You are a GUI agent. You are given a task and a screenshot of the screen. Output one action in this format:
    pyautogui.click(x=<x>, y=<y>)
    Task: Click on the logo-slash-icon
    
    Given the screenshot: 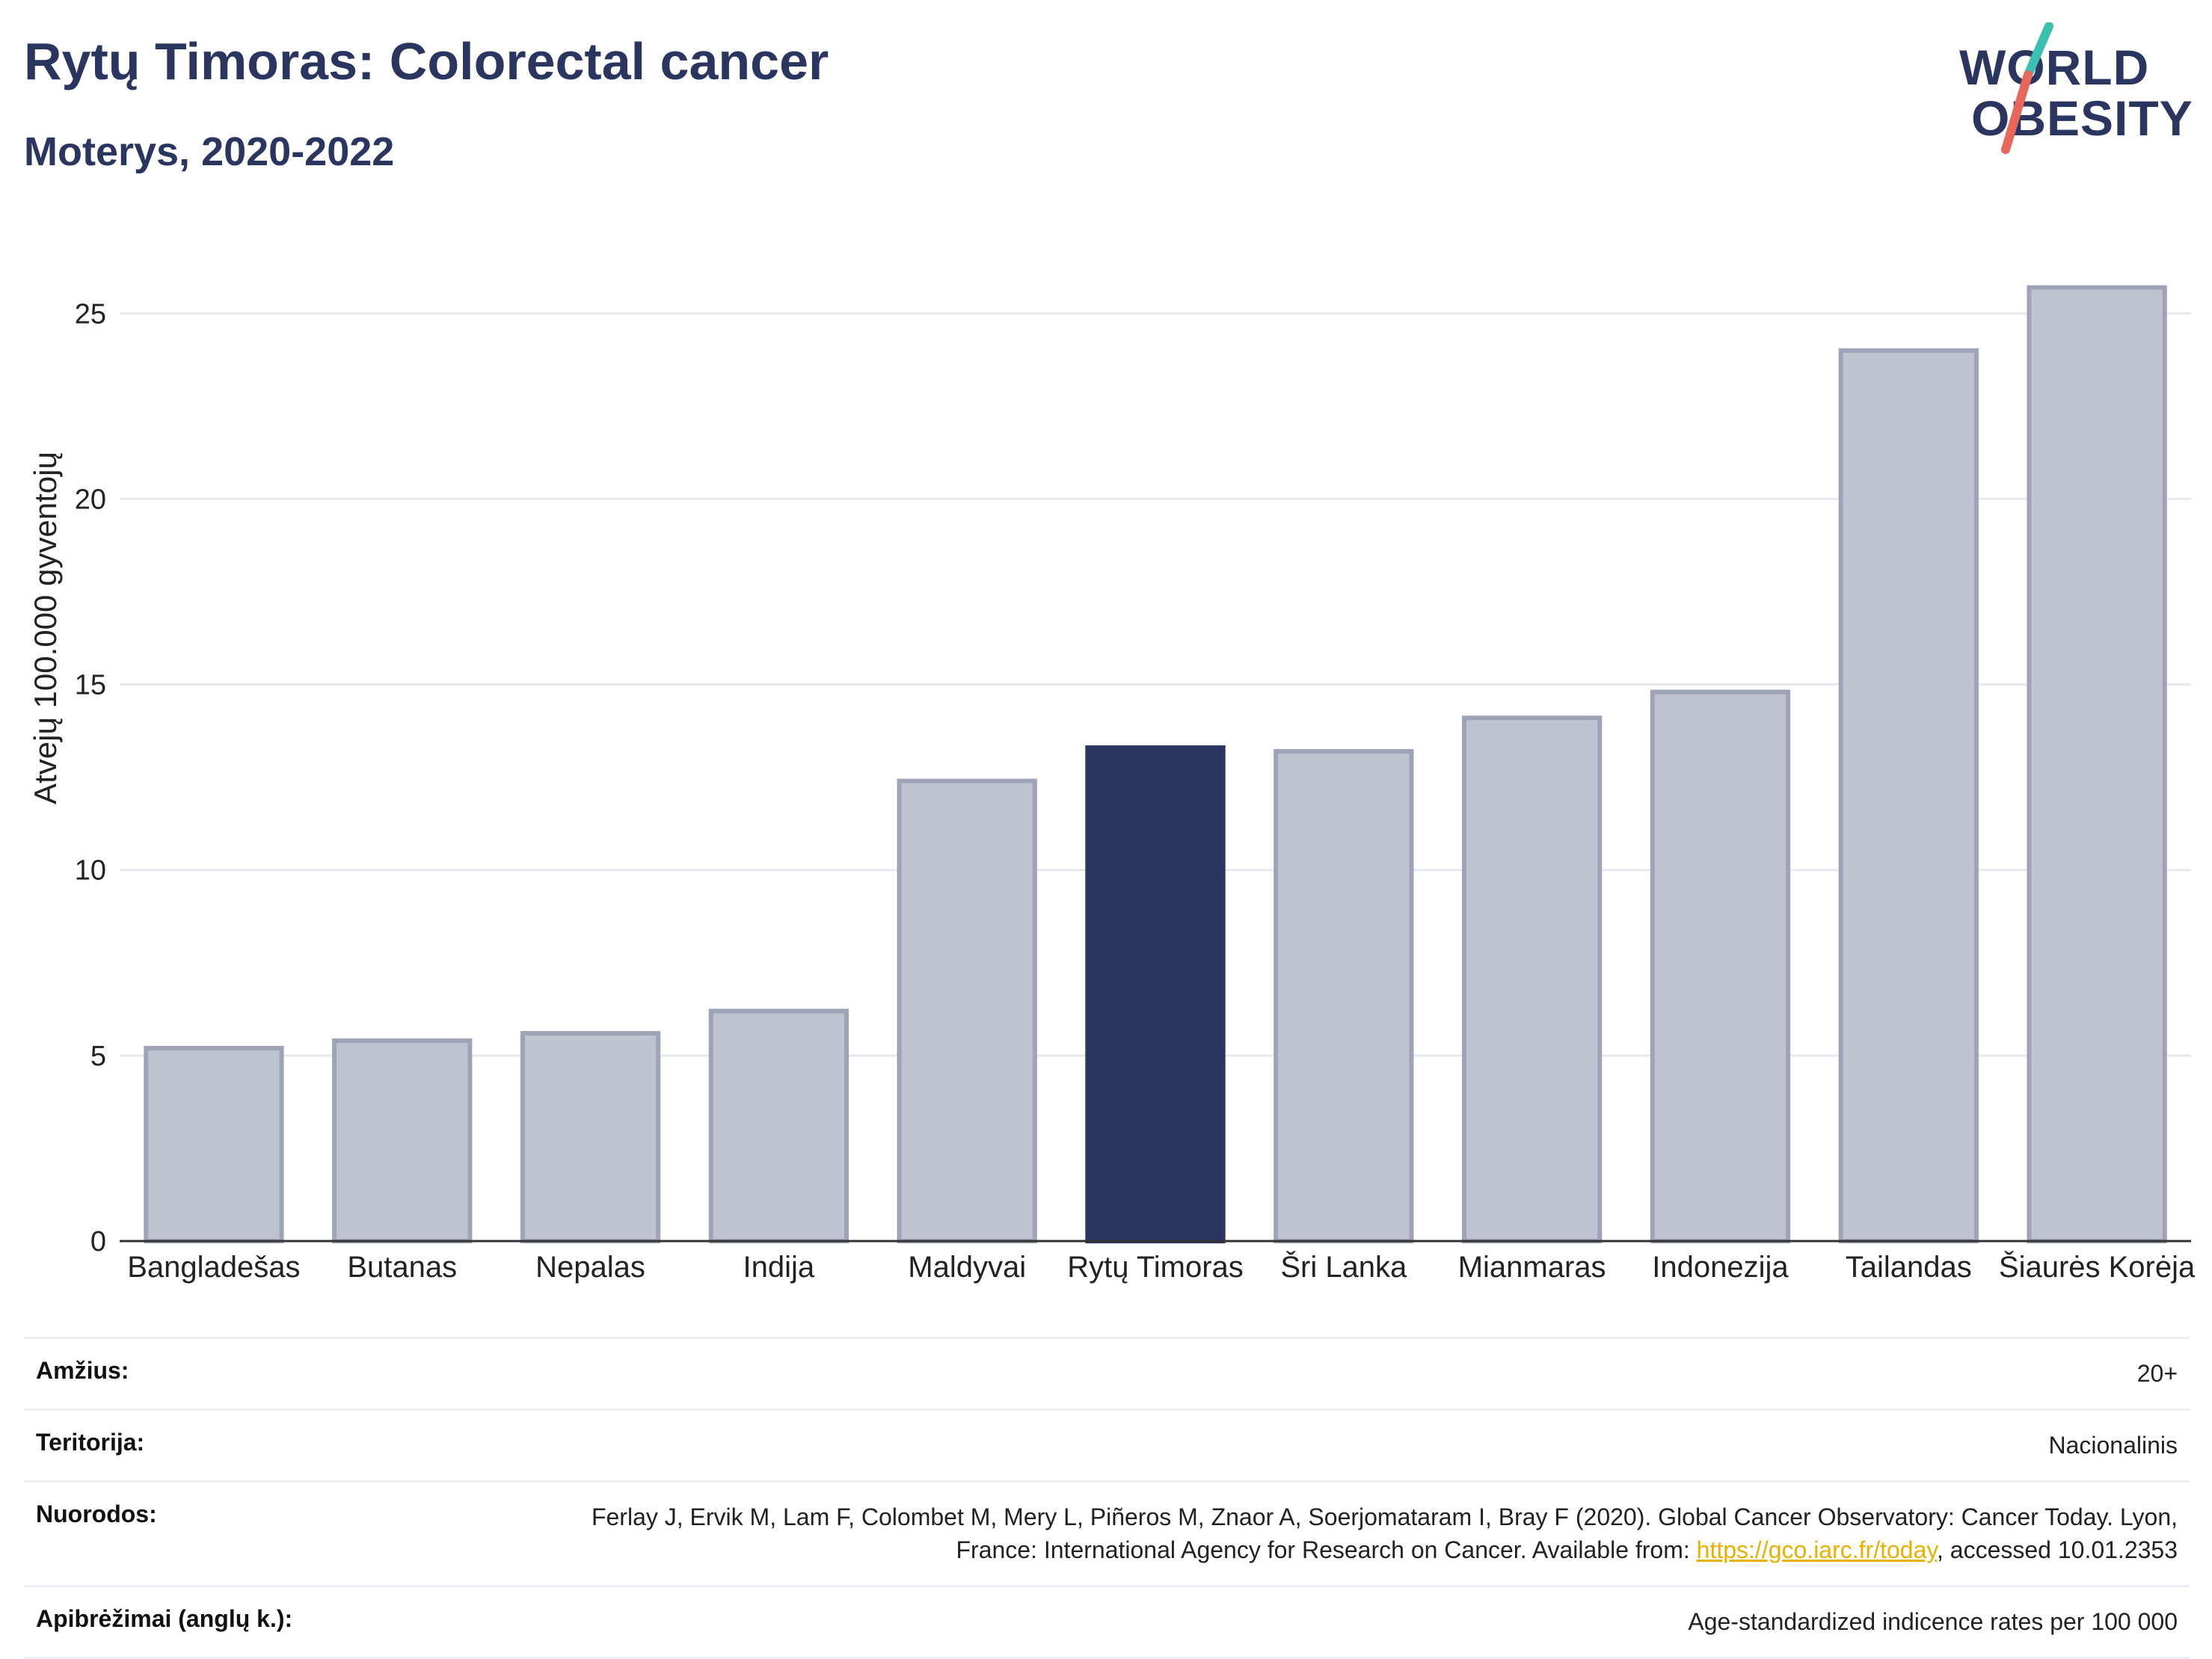 What is the action you would take?
    pyautogui.click(x=2027, y=88)
    